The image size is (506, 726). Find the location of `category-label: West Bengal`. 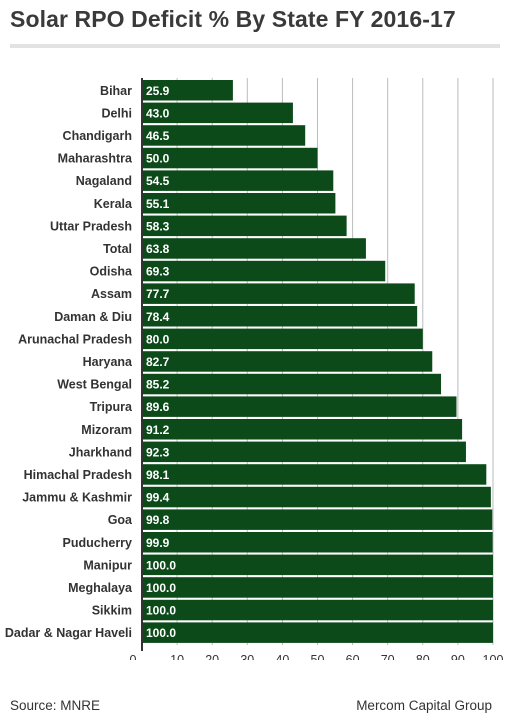

category-label: West Bengal is located at coordinates (94, 385).